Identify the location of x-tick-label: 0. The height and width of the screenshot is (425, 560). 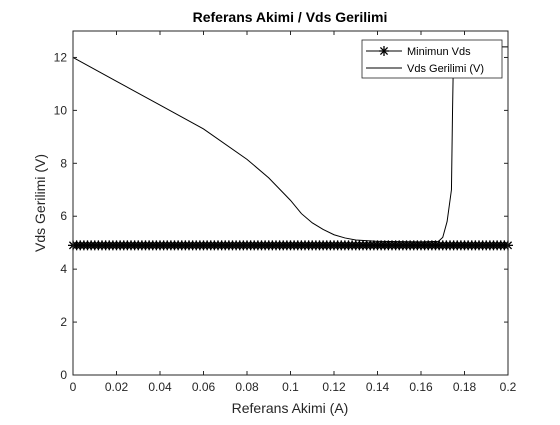
(73, 387).